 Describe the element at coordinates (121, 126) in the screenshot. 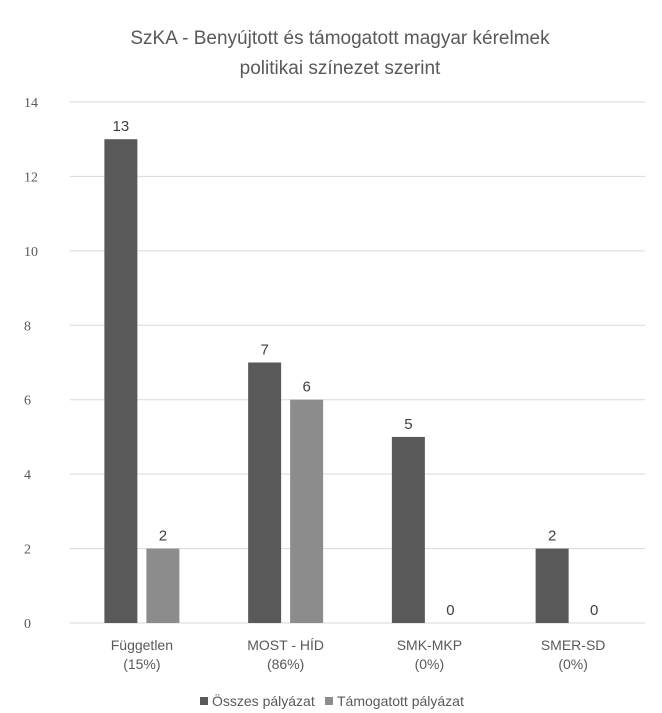

I see `data-label: 13` at that location.